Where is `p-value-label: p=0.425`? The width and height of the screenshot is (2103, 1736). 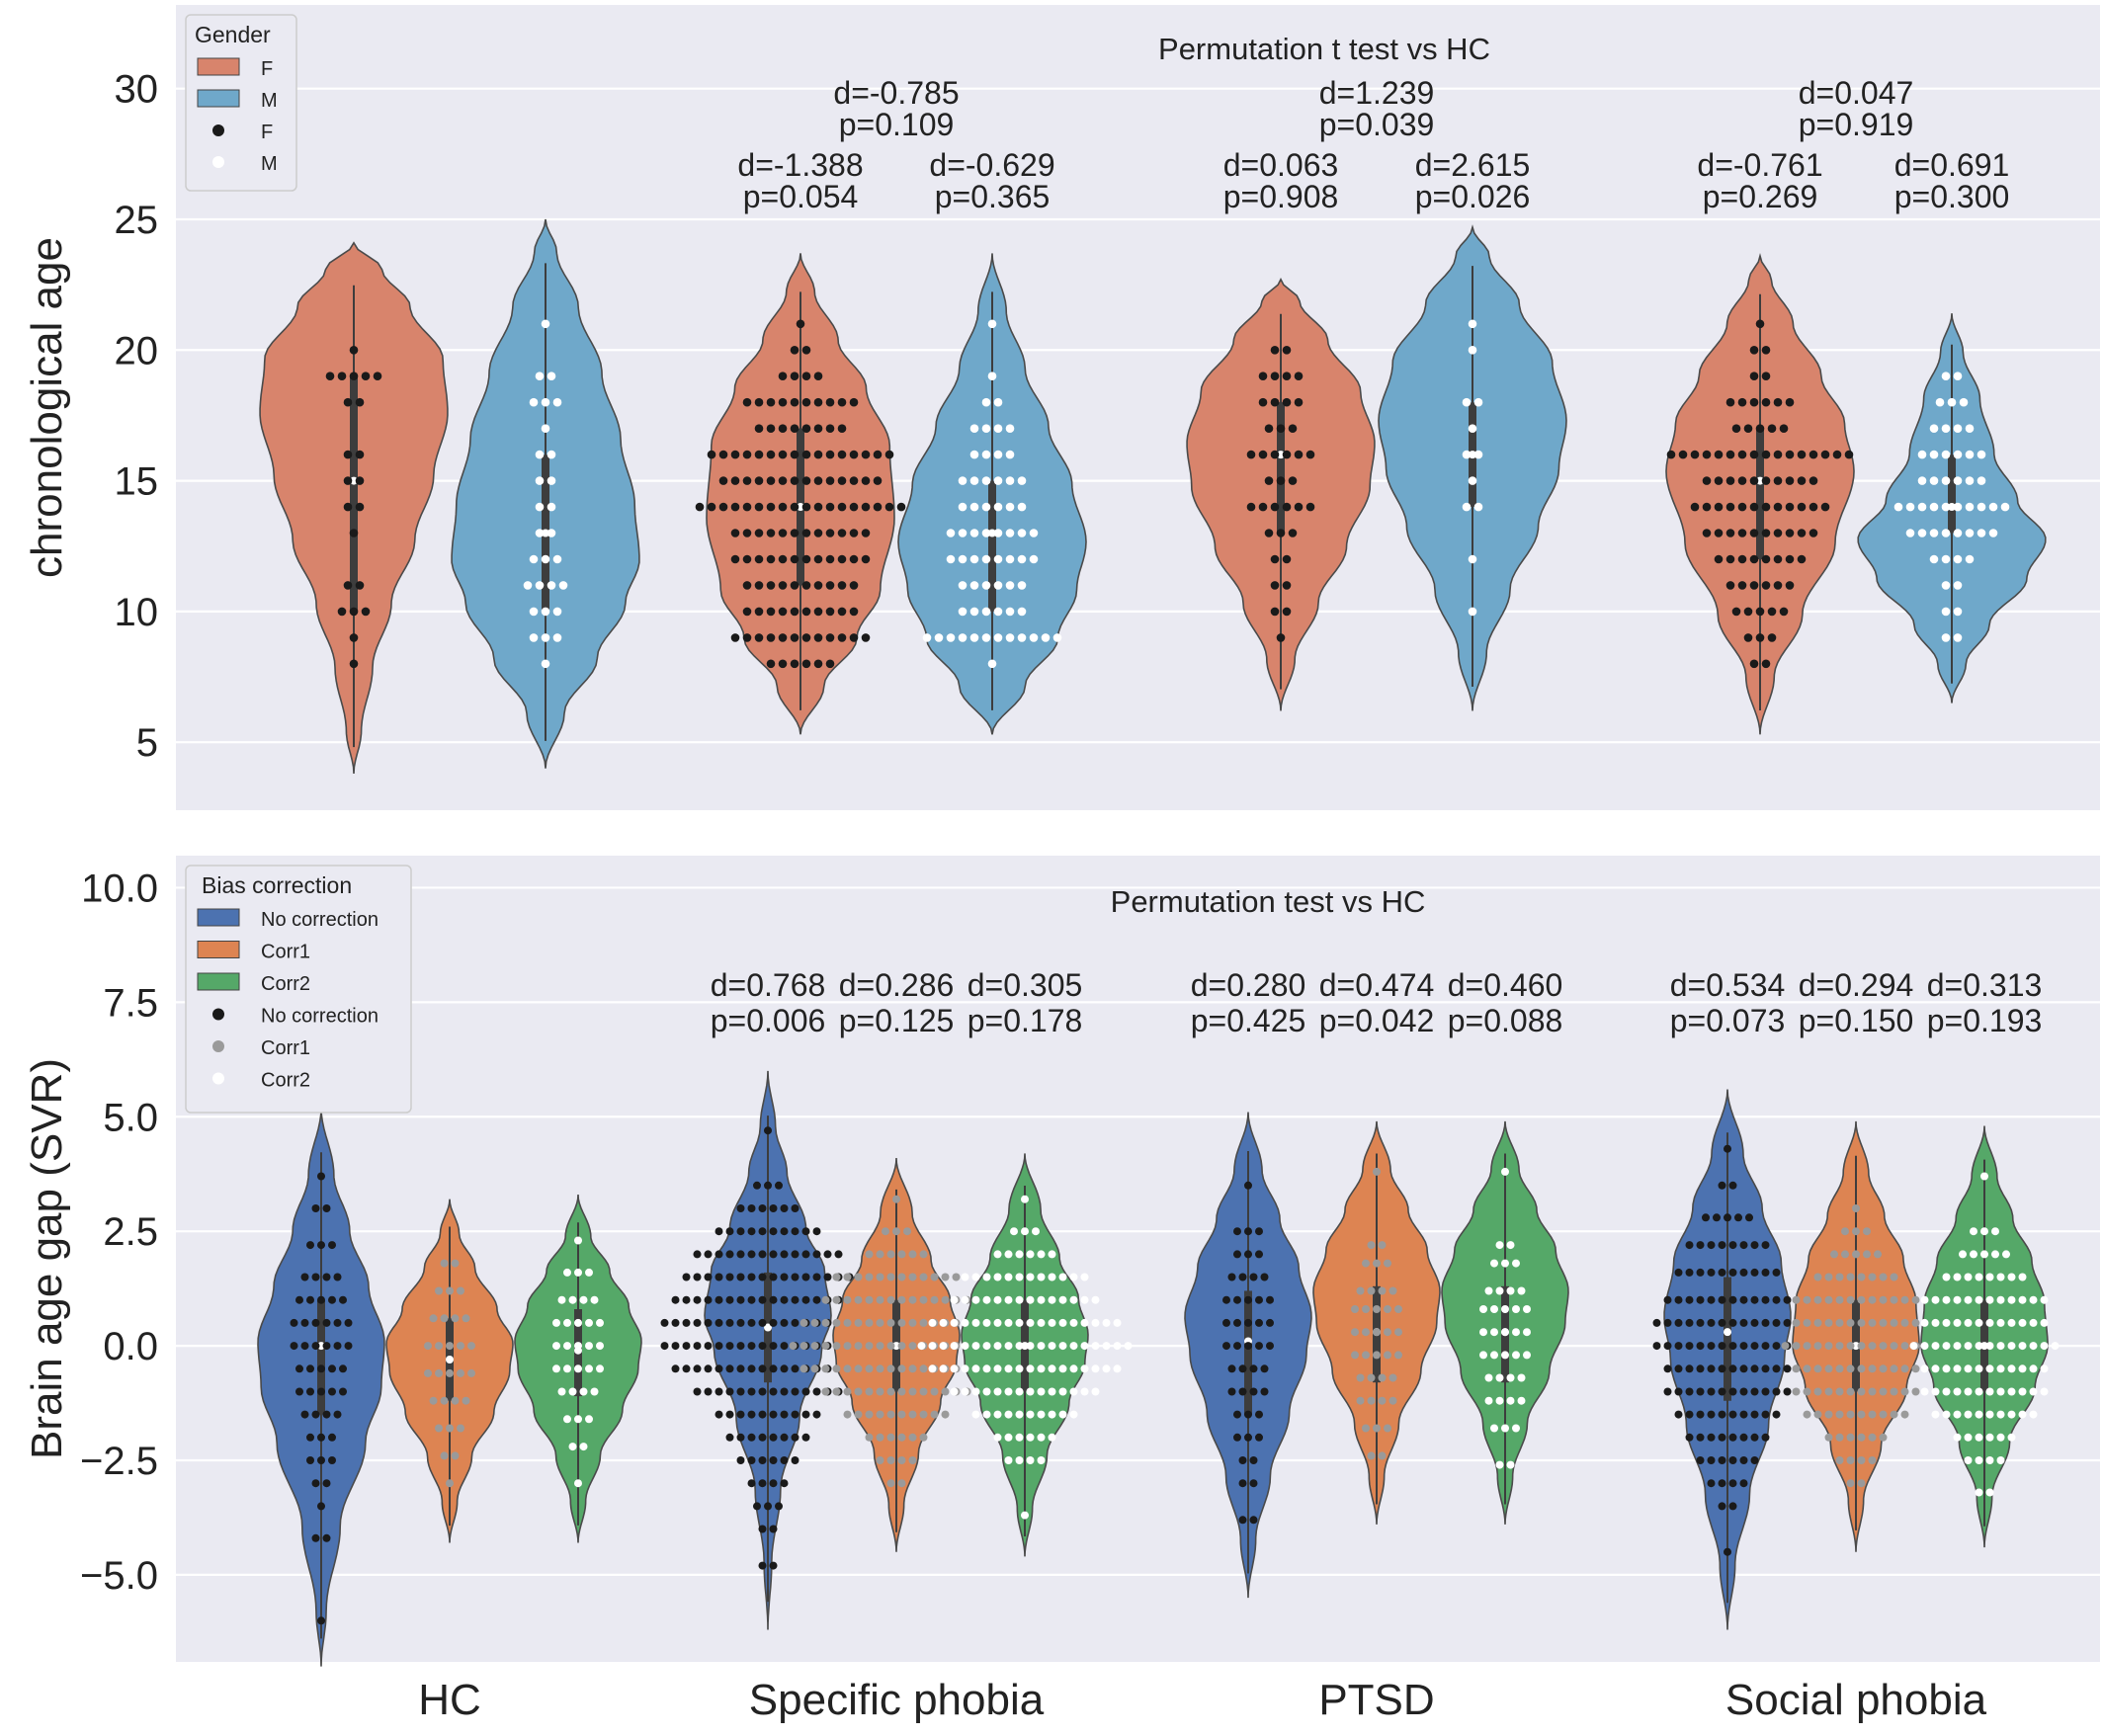 p-value-label: p=0.425 is located at coordinates (1248, 1021).